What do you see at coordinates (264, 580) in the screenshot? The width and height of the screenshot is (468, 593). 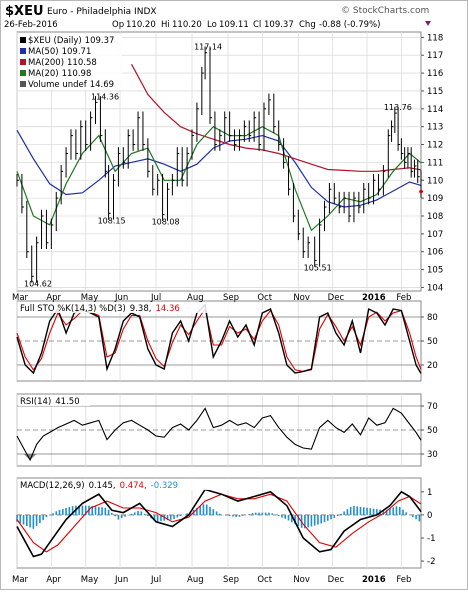 I see `month-label-bottom: Oct` at bounding box center [264, 580].